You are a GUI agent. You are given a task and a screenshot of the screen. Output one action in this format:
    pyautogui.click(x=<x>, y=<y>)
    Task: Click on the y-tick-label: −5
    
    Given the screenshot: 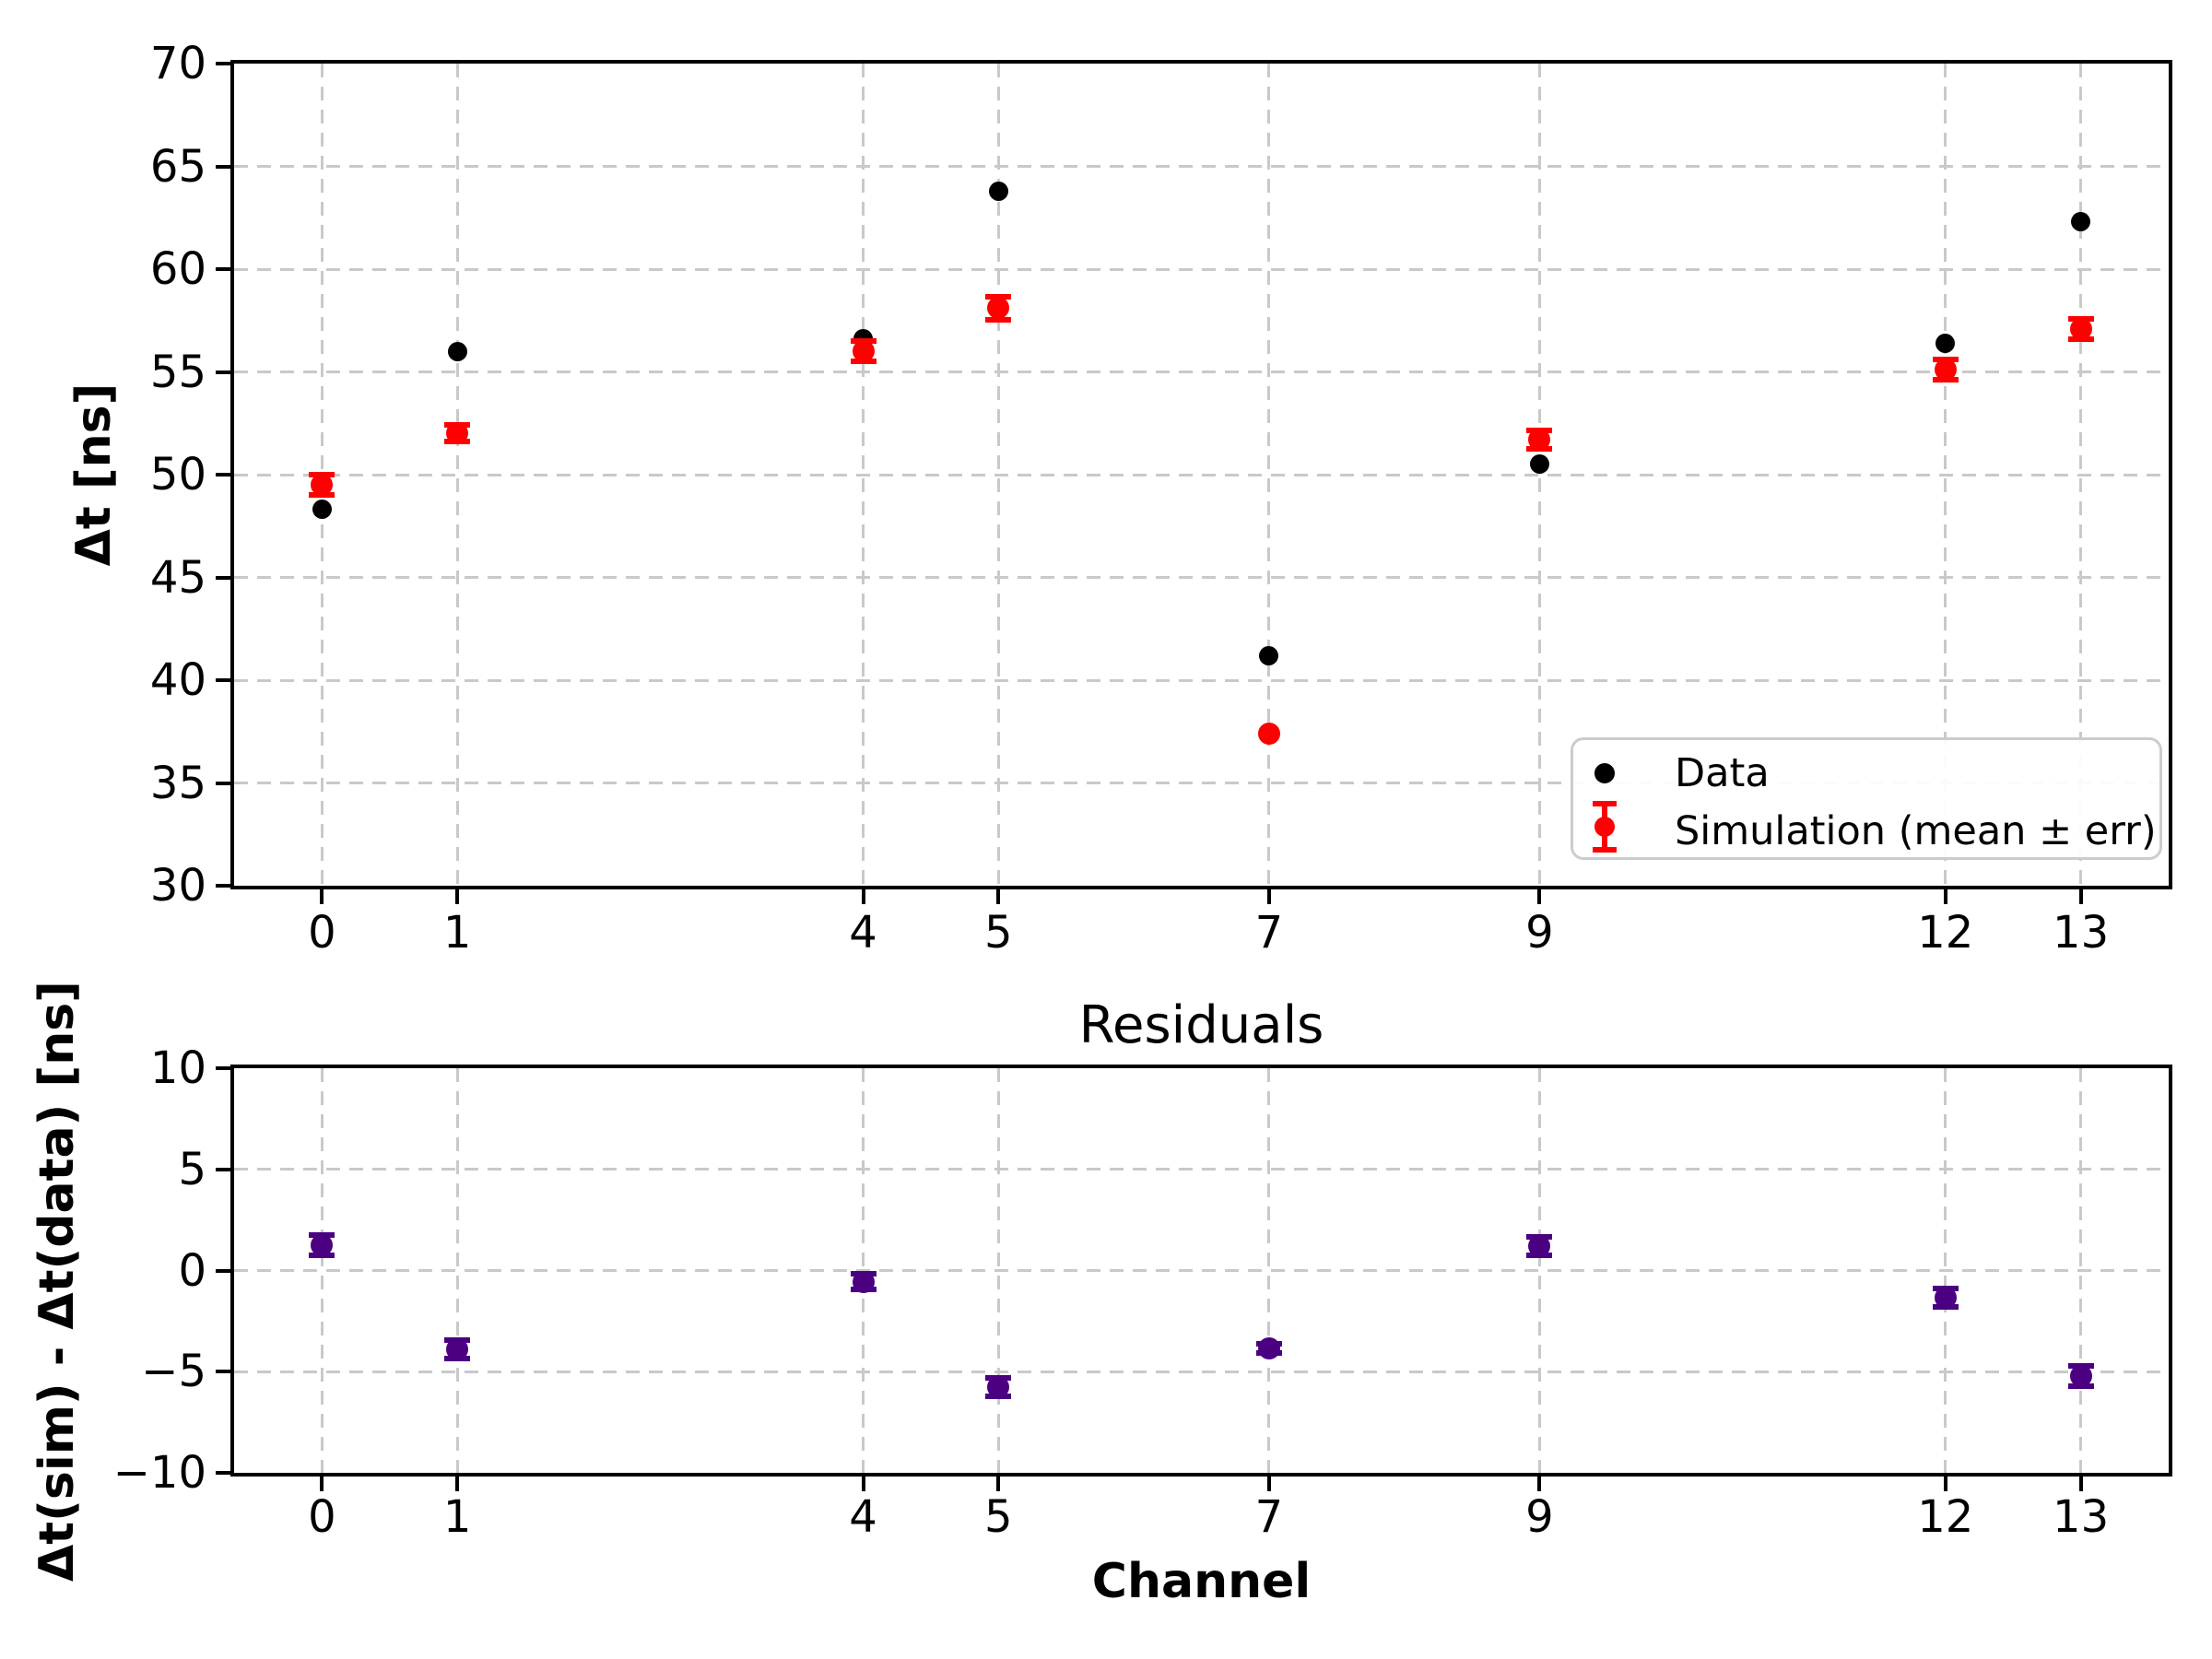 What is the action you would take?
    pyautogui.click(x=173, y=1372)
    